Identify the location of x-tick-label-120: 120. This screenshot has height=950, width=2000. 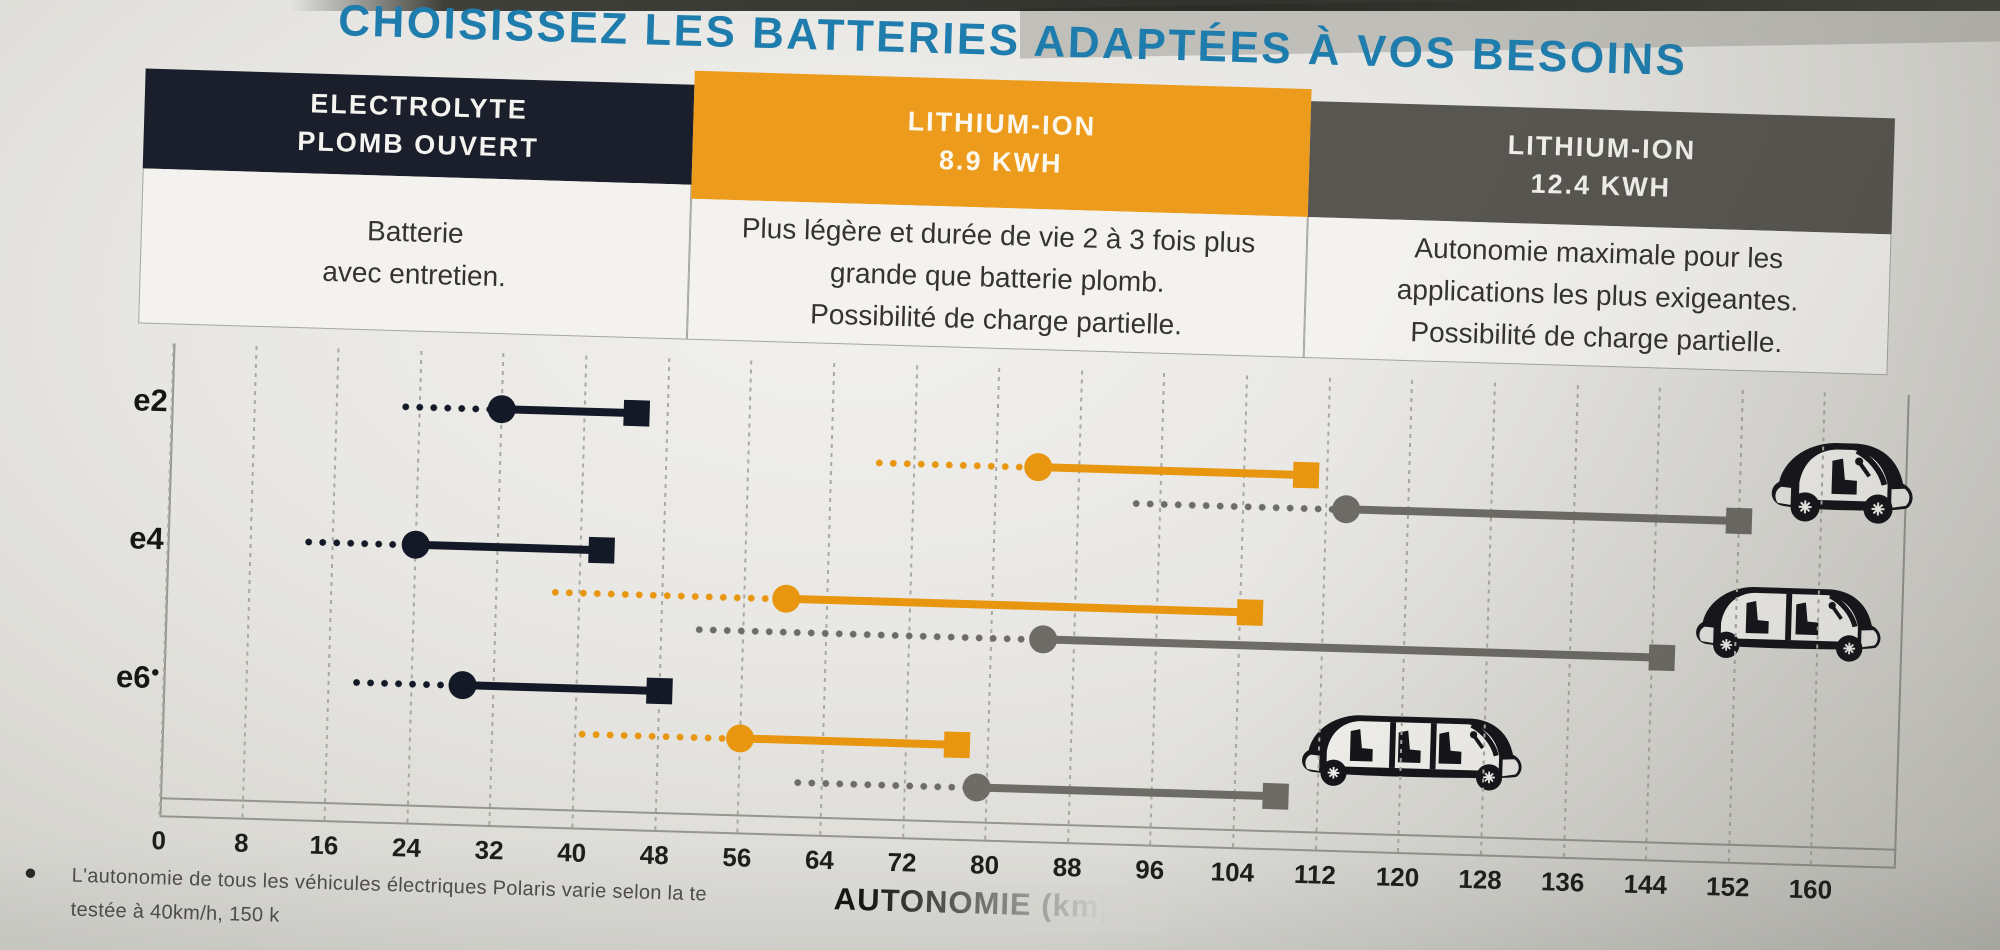
(1397, 877).